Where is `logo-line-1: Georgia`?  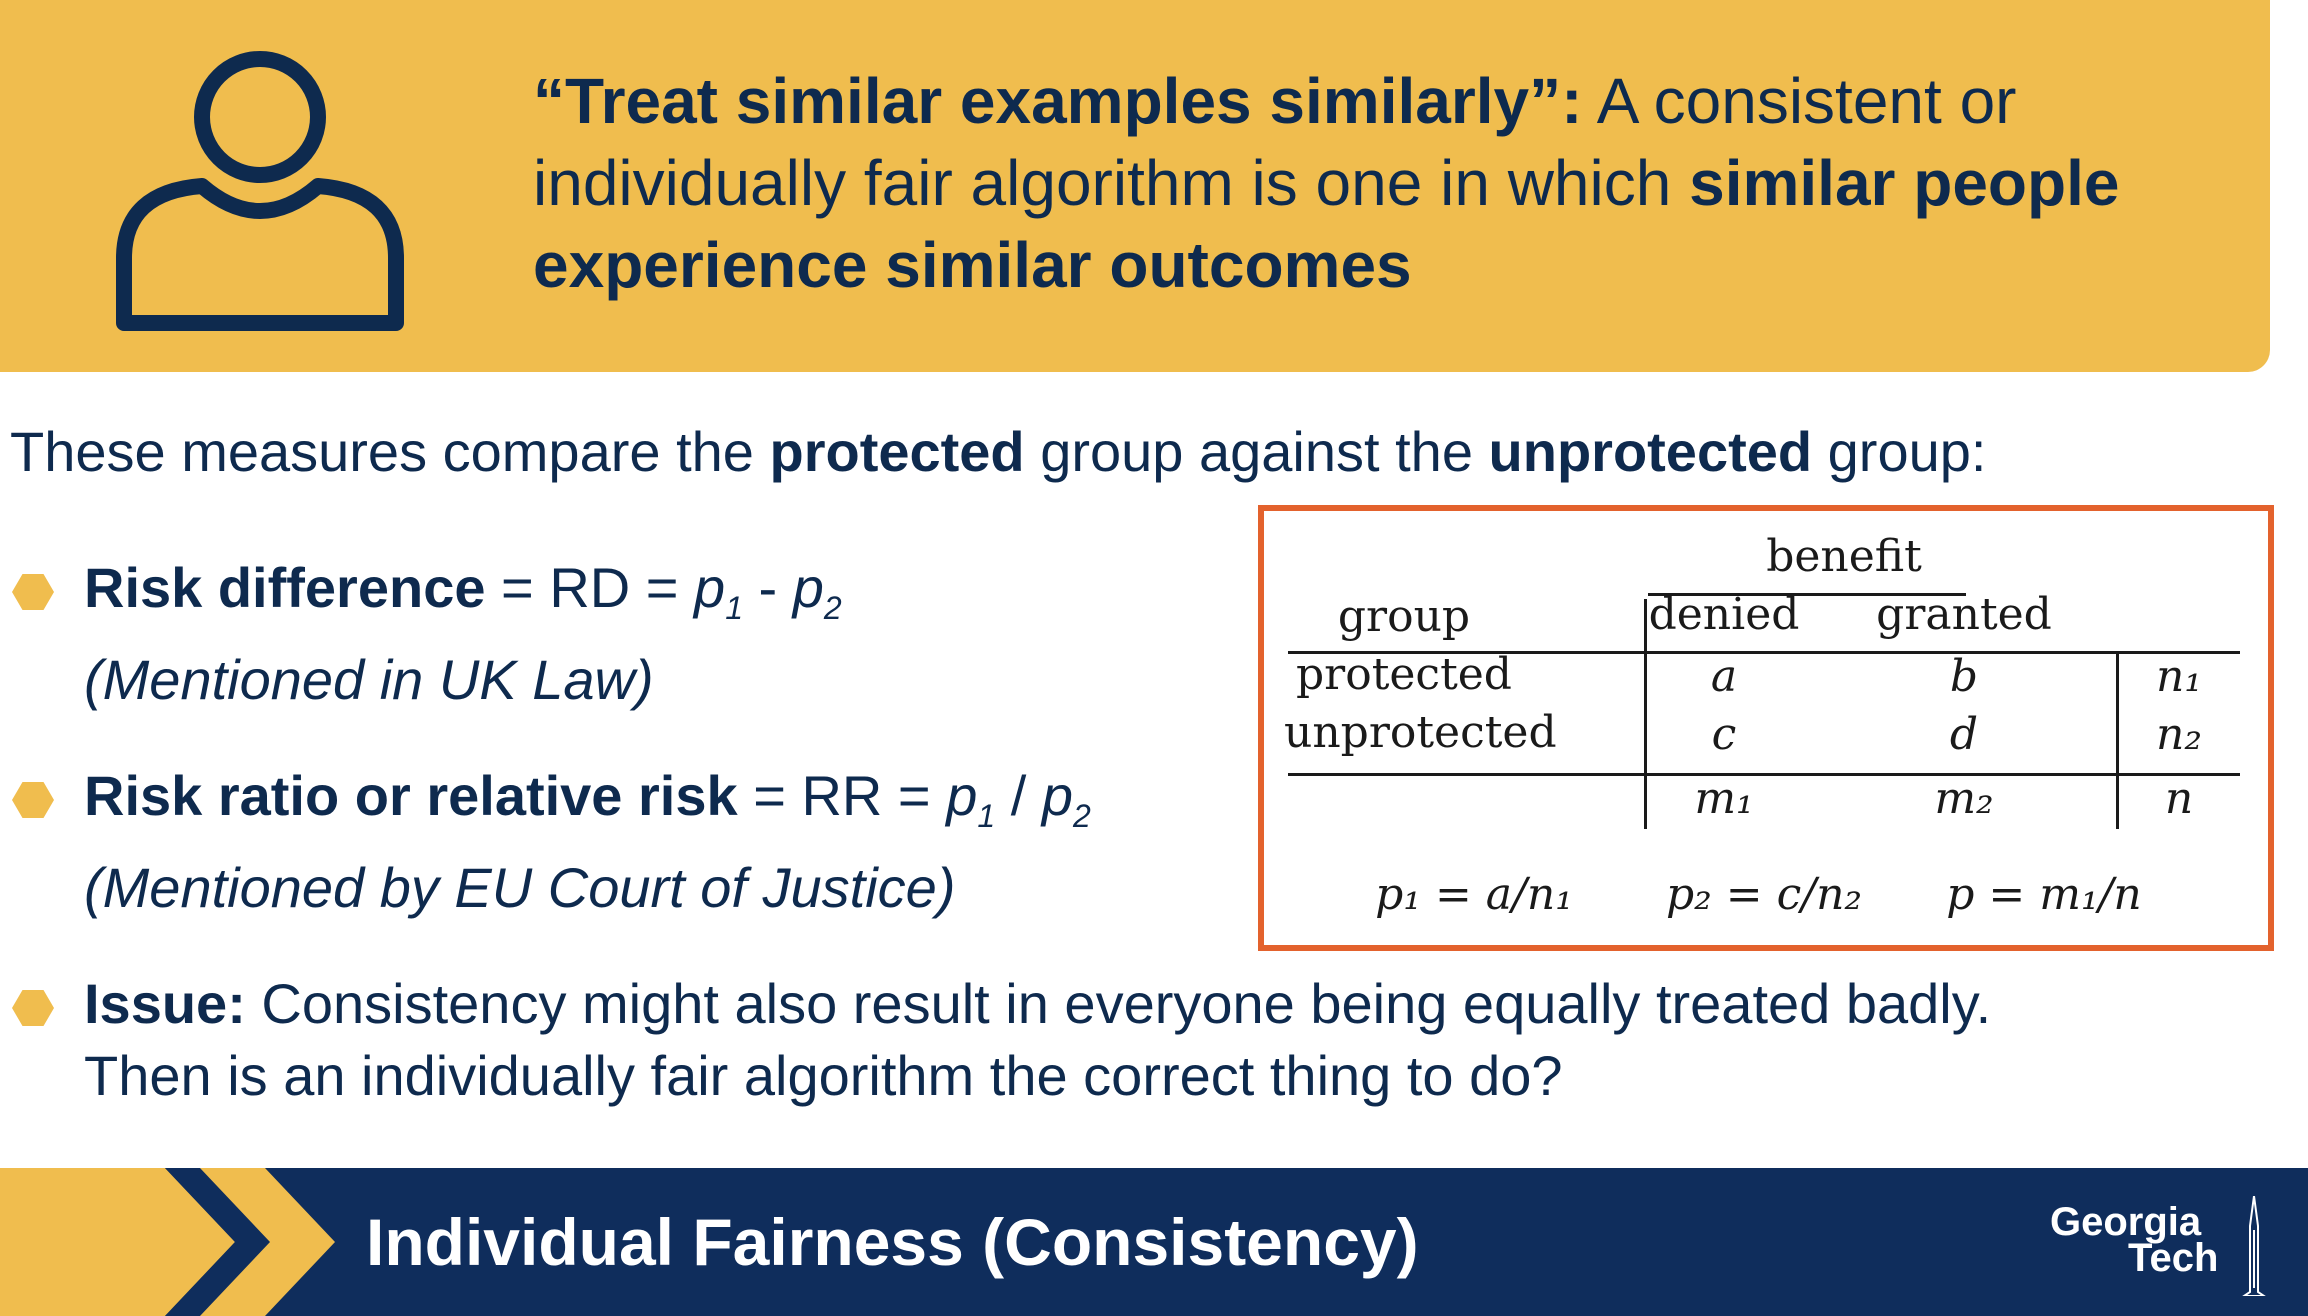 logo-line-1: Georgia is located at coordinates (2126, 1222).